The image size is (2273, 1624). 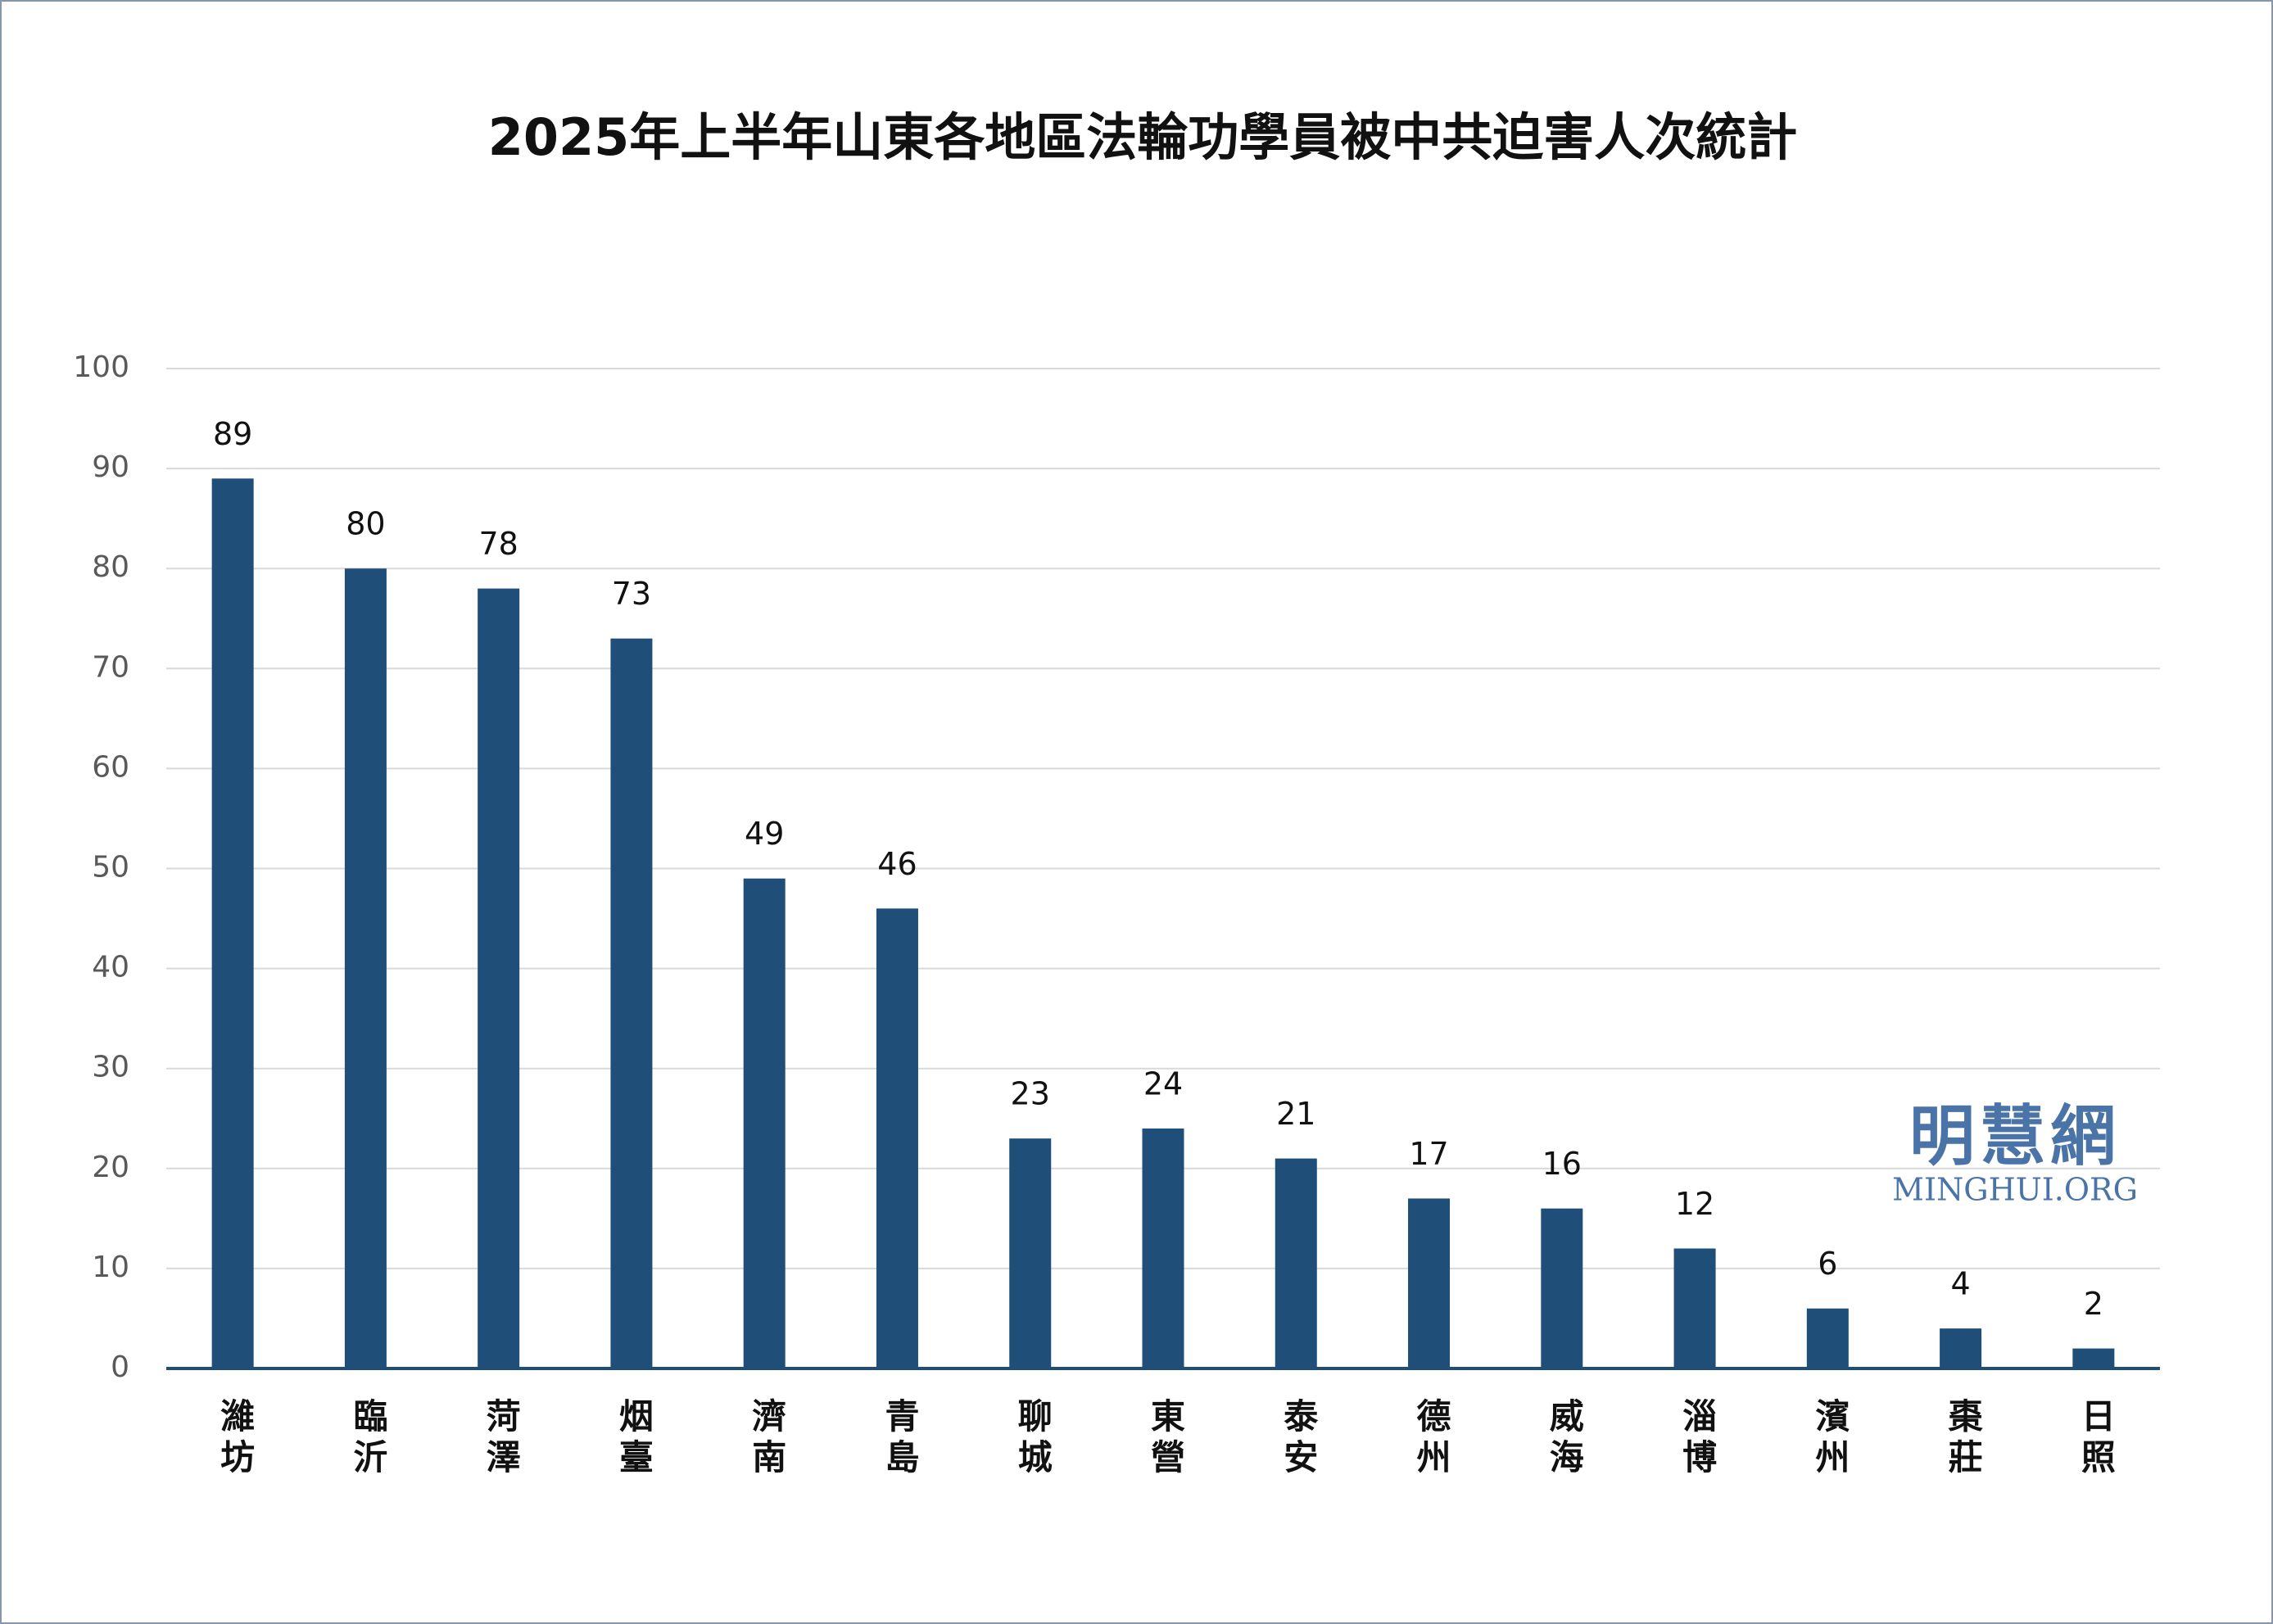 I want to click on y-tick-label: 60, so click(x=110, y=767).